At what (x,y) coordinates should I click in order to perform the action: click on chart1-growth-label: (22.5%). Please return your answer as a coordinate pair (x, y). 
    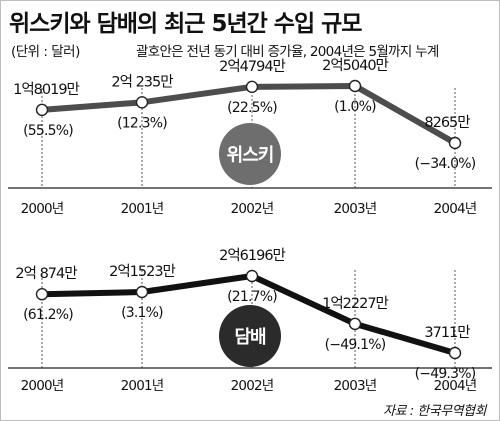
    Looking at the image, I should click on (252, 108).